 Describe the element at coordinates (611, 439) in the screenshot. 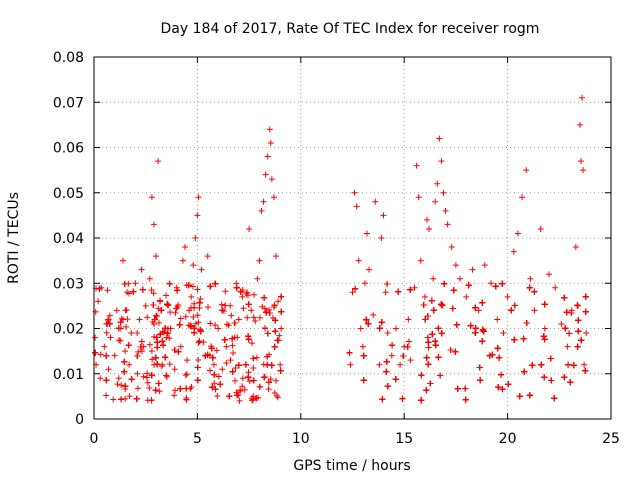

I see `x-tick-label: 25` at that location.